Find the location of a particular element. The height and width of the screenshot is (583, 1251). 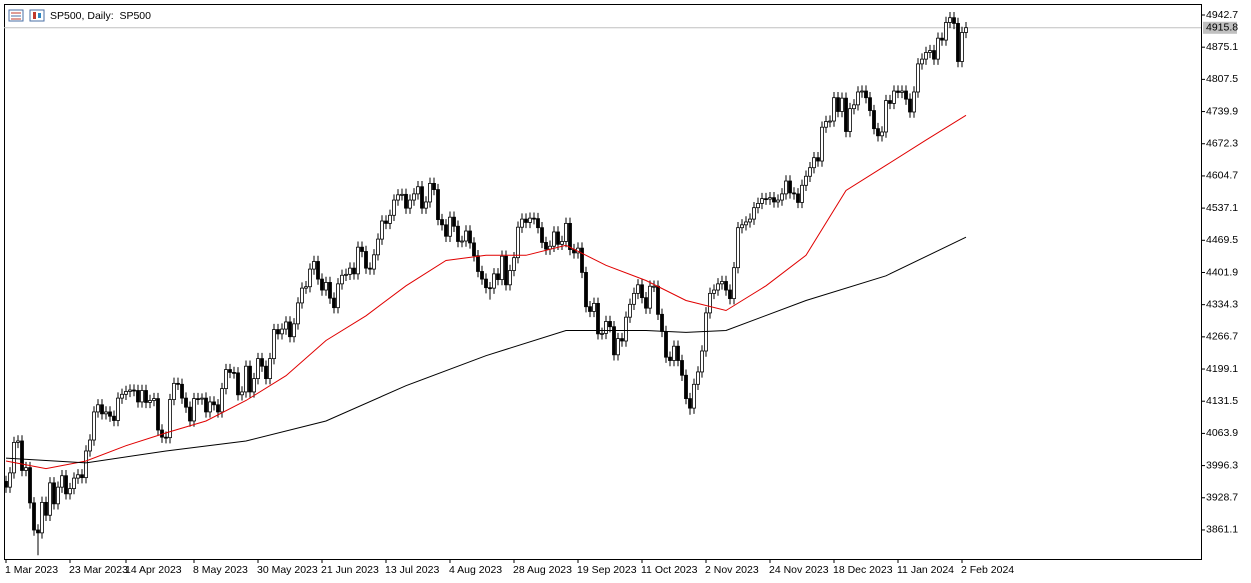

chart-title: SP500, Daily: SP500 is located at coordinates (100, 16).